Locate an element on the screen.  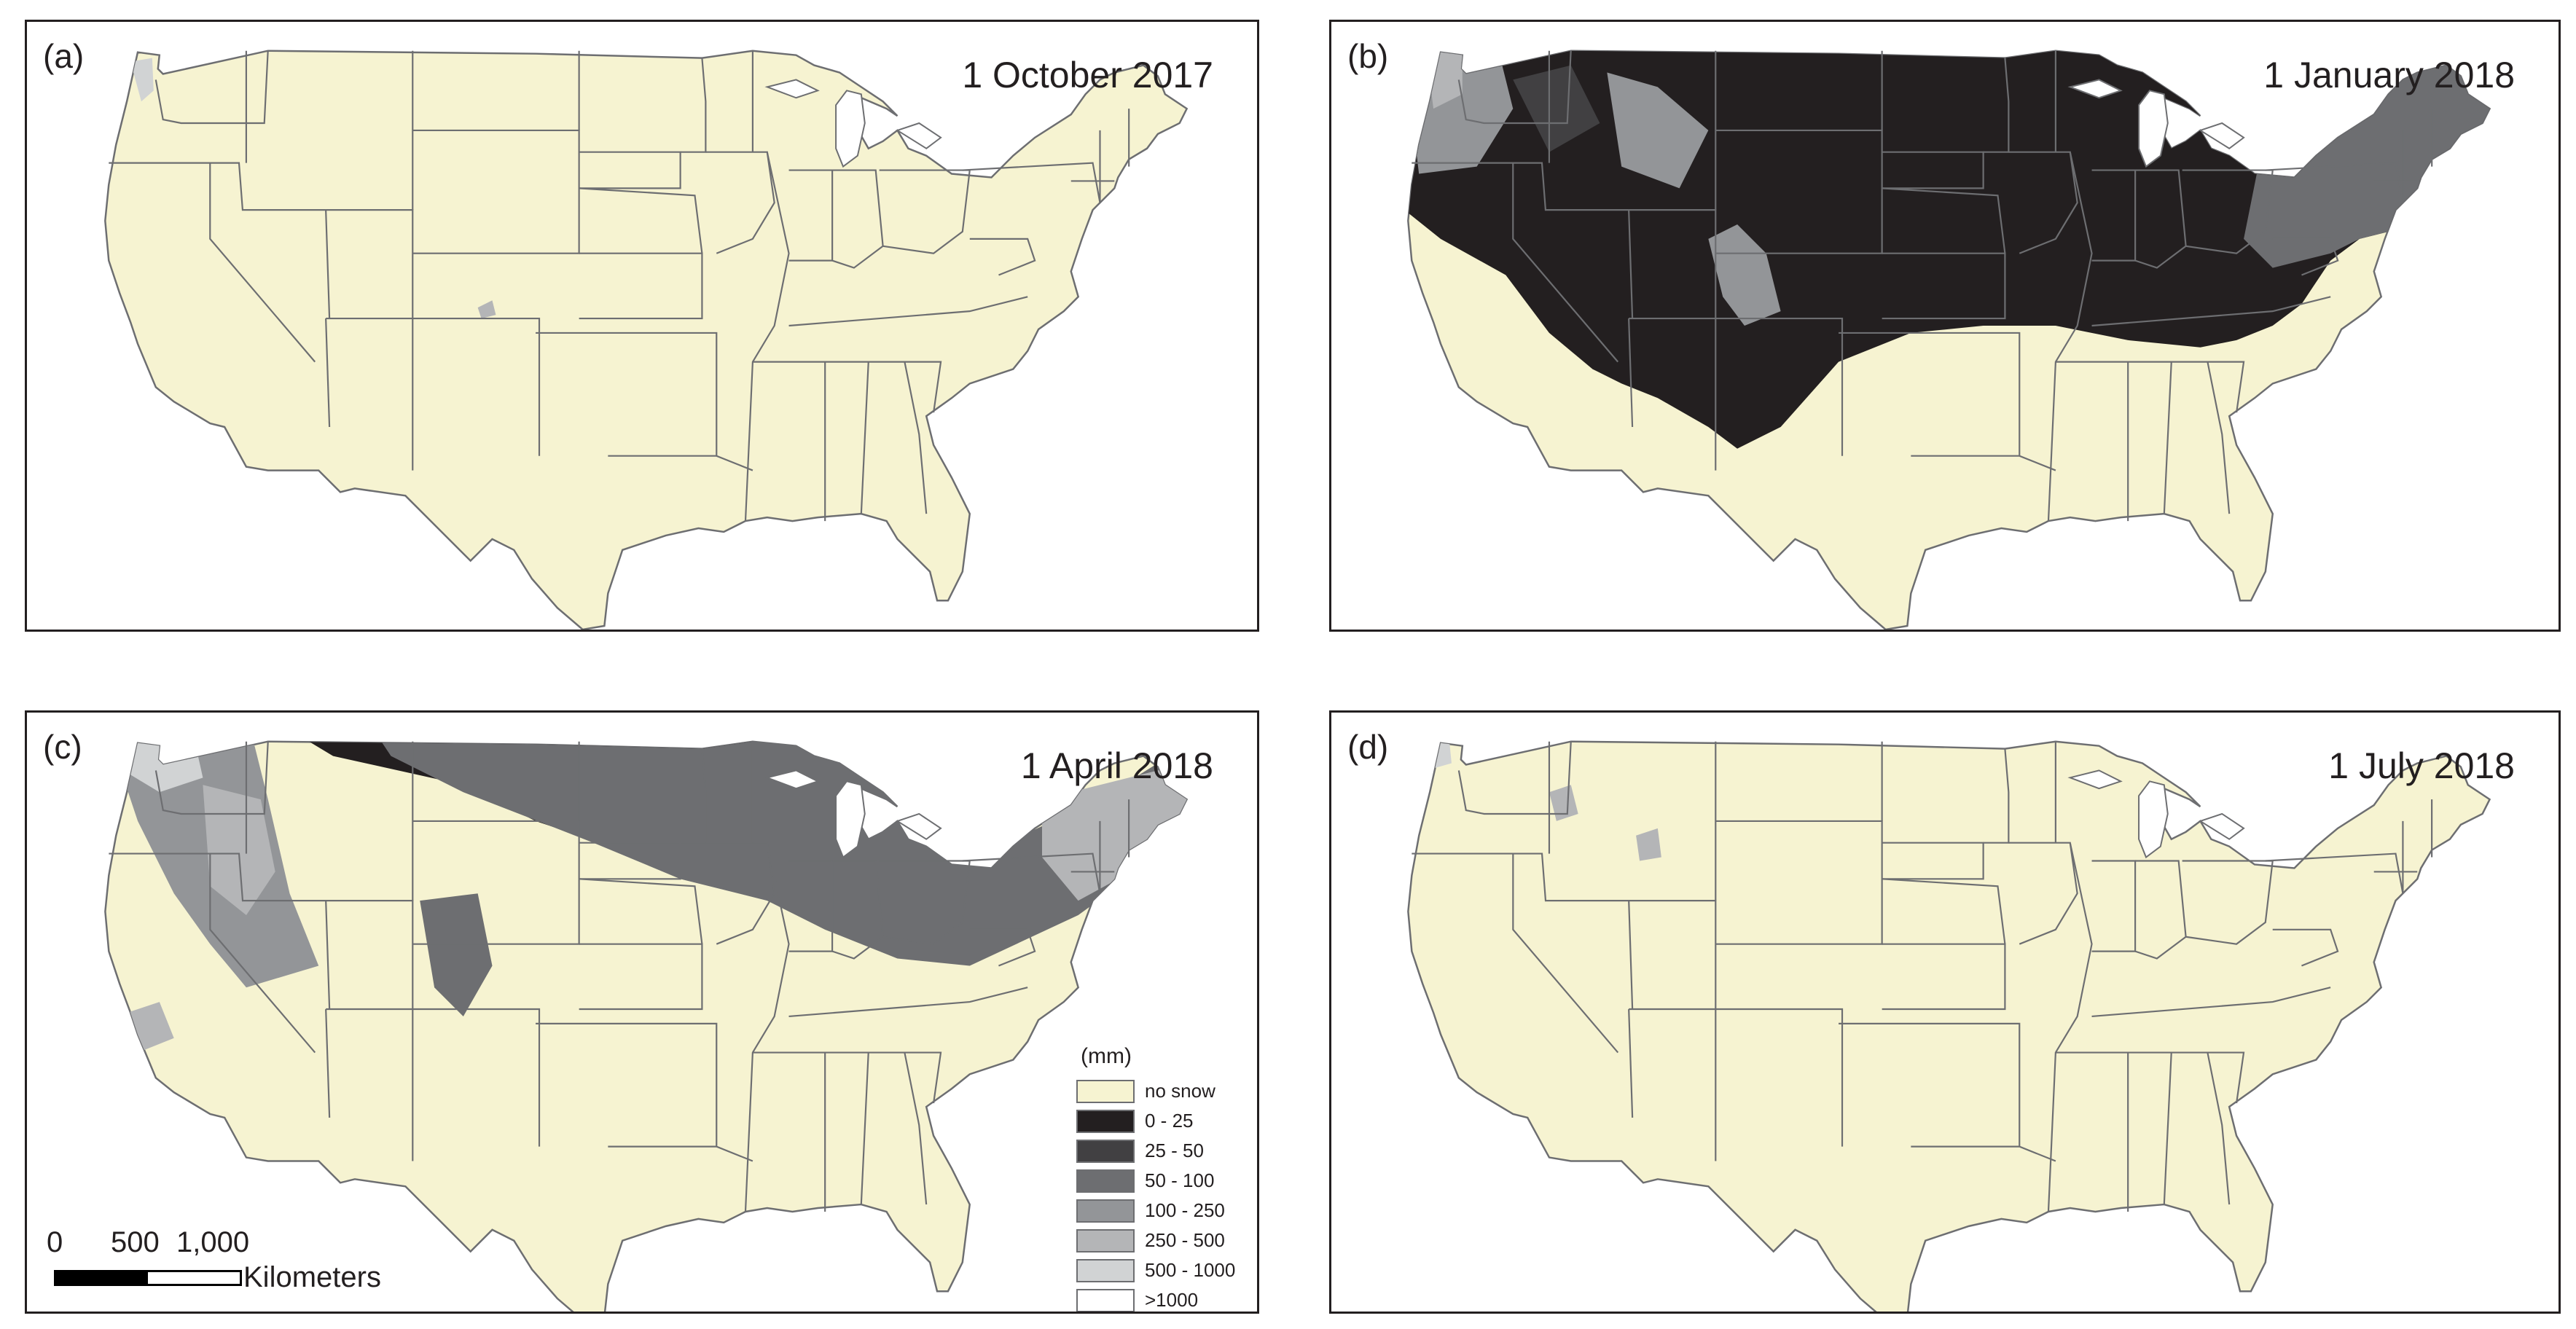
snow-layer-a is located at coordinates (313, 188).